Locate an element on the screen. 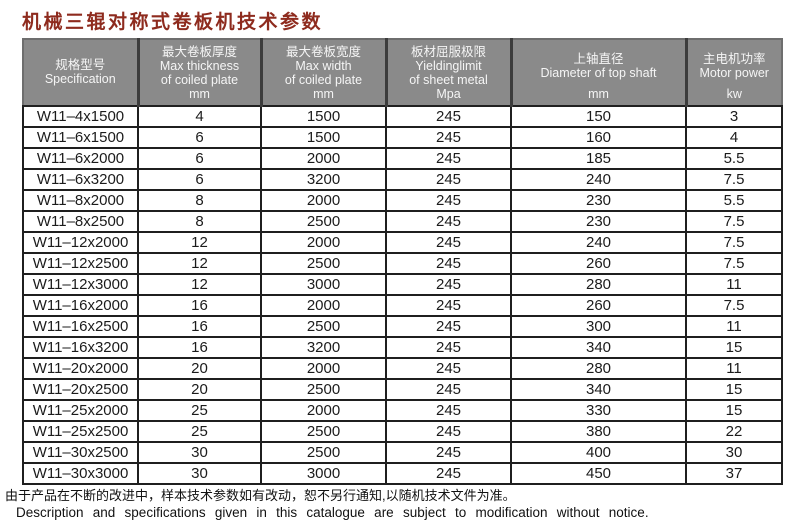  table-row: W11–16x3200 16 3200 245 340 15 is located at coordinates (402, 347).